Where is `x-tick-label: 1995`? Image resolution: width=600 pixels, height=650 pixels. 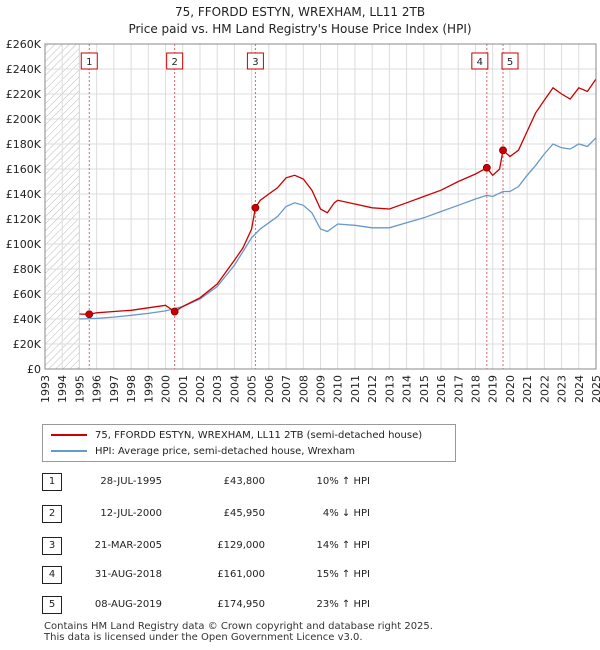 x-tick-label: 1995 is located at coordinates (79, 389).